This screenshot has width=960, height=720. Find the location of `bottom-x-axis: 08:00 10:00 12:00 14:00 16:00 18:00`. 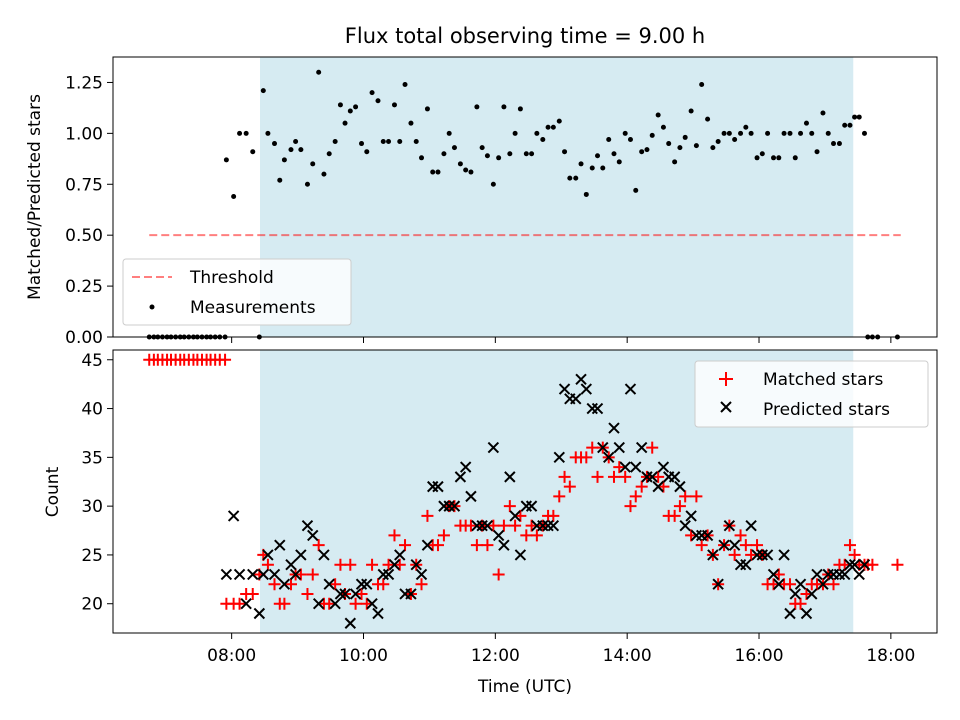

bottom-x-axis: 08:00 10:00 12:00 14:00 16:00 18:00 is located at coordinates (561, 649).